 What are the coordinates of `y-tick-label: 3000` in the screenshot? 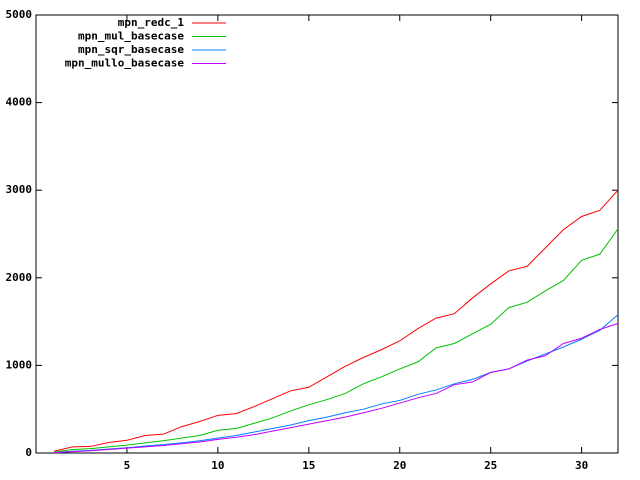 It's located at (19, 189).